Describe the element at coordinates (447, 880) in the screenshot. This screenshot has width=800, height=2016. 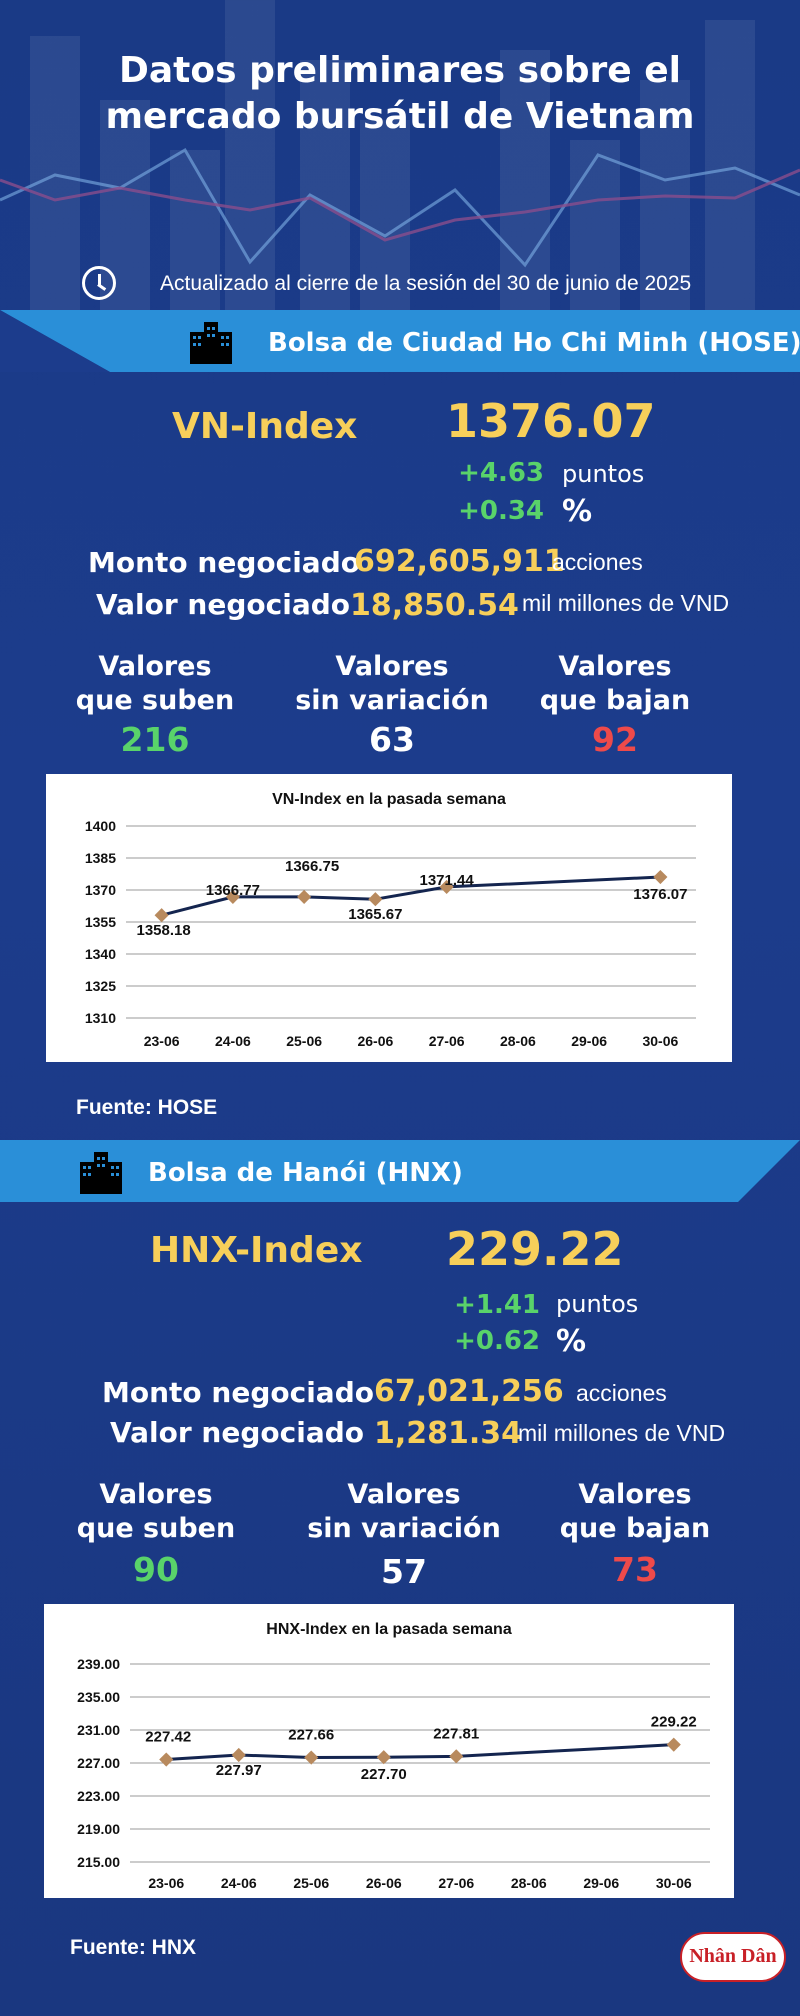
I see `data-label: 1371.44` at that location.